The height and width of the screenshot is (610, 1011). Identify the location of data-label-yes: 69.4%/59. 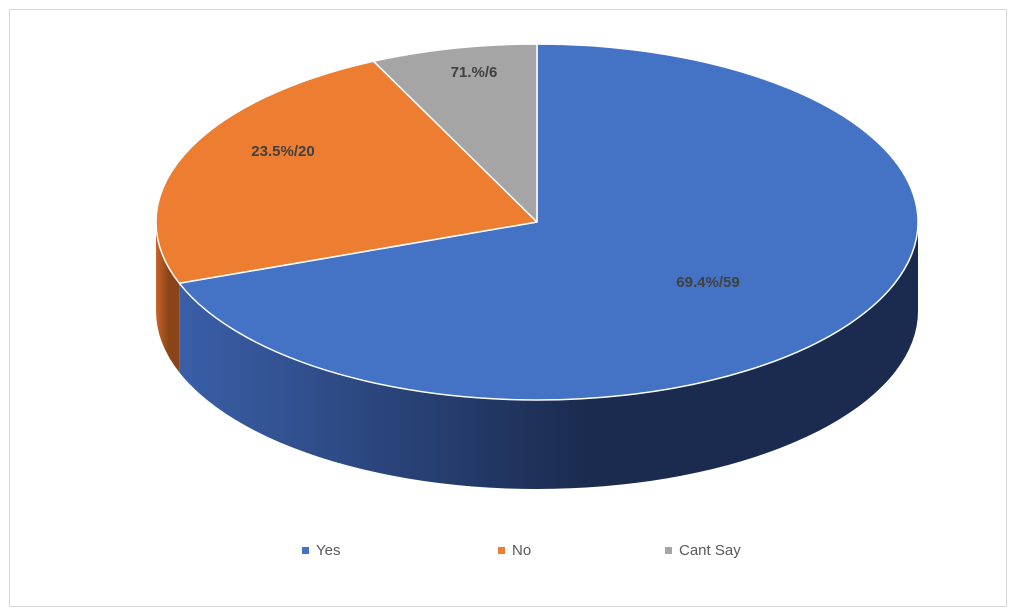
(707, 282).